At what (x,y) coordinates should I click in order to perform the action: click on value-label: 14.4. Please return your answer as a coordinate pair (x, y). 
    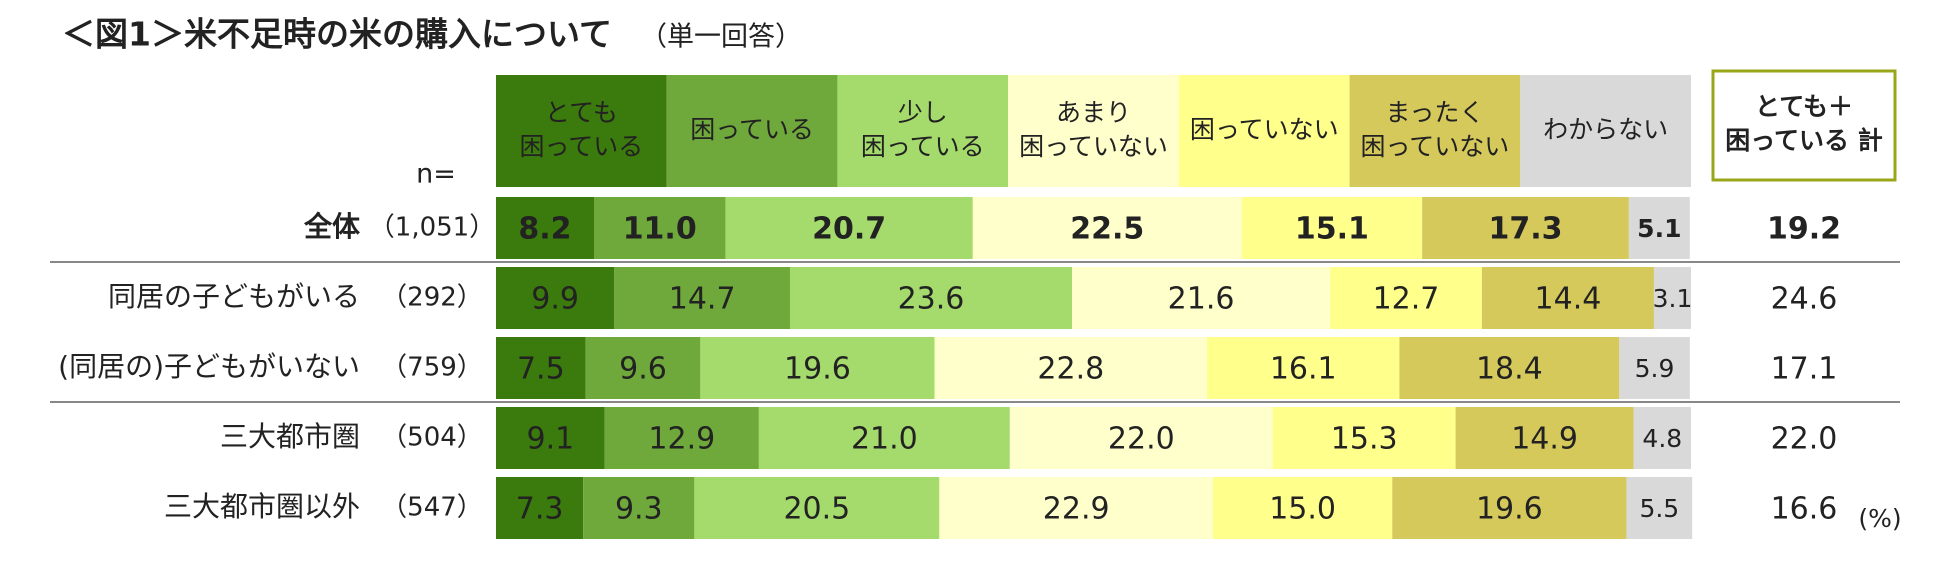
    Looking at the image, I should click on (1568, 299).